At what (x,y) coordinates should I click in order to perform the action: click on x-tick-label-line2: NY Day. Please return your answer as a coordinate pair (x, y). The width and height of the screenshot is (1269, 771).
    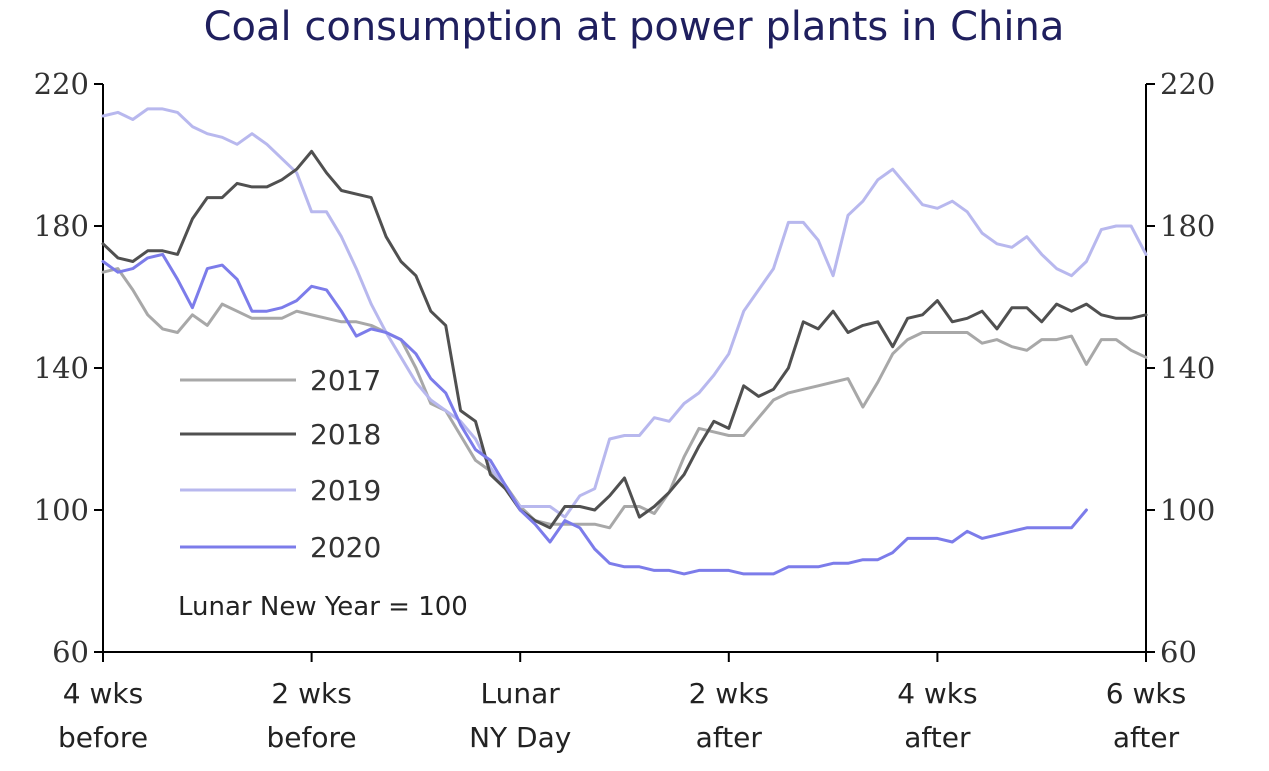
    Looking at the image, I should click on (520, 737).